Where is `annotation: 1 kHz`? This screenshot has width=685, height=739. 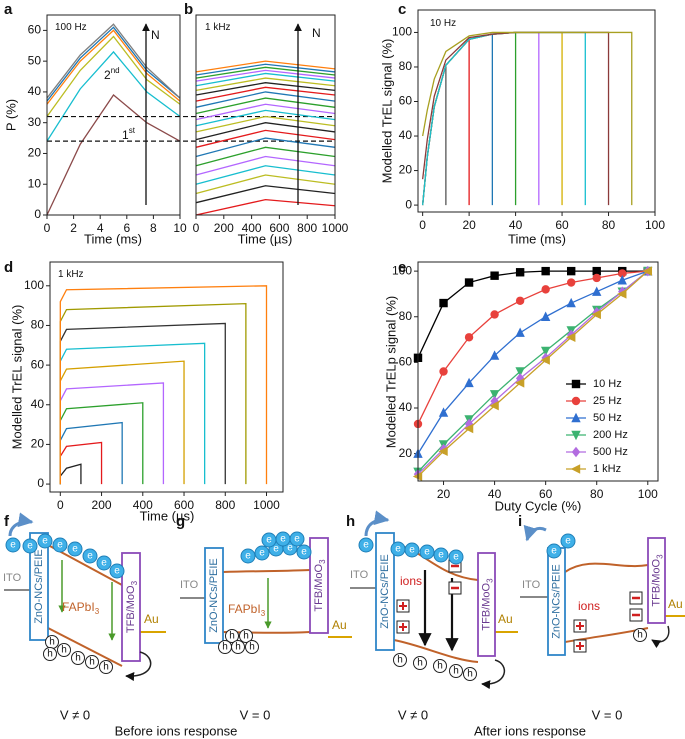
annotation: 1 kHz is located at coordinates (71, 274).